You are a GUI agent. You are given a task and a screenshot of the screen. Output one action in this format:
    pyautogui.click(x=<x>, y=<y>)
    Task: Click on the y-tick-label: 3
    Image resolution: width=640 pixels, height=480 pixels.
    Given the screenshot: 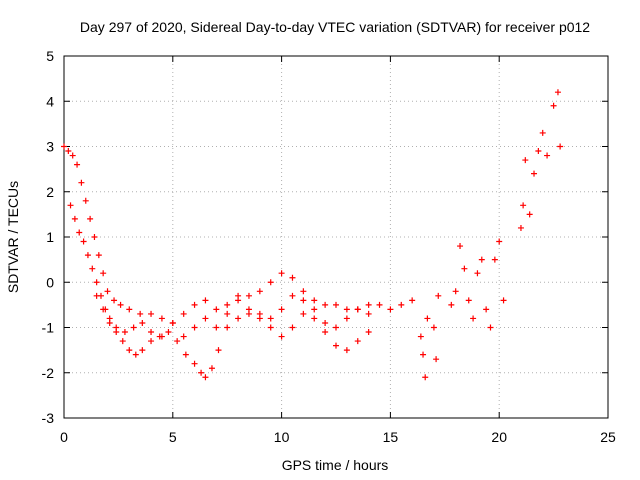 What is the action you would take?
    pyautogui.click(x=50, y=147)
    